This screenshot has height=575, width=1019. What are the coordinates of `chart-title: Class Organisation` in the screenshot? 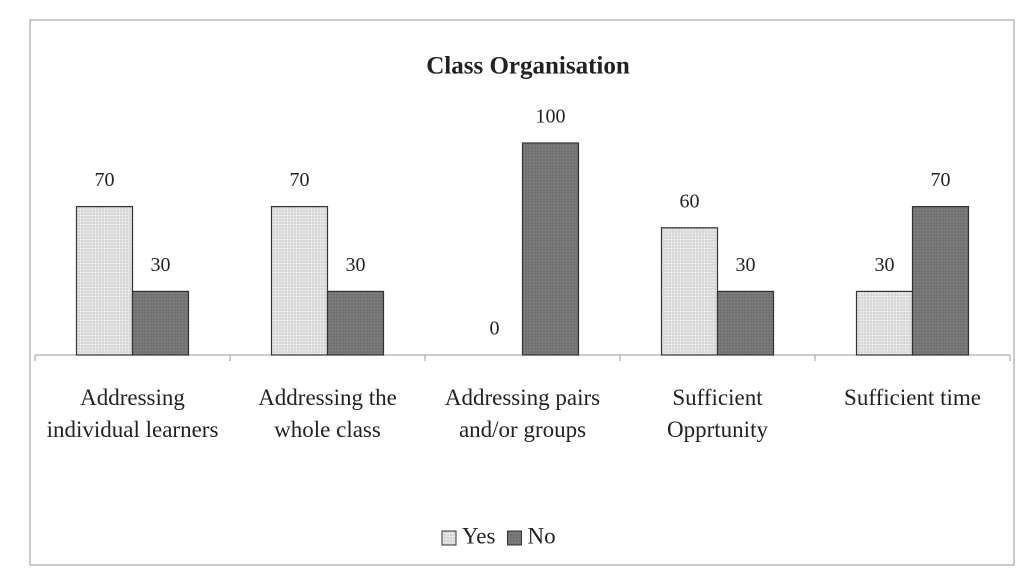 It's located at (528, 66).